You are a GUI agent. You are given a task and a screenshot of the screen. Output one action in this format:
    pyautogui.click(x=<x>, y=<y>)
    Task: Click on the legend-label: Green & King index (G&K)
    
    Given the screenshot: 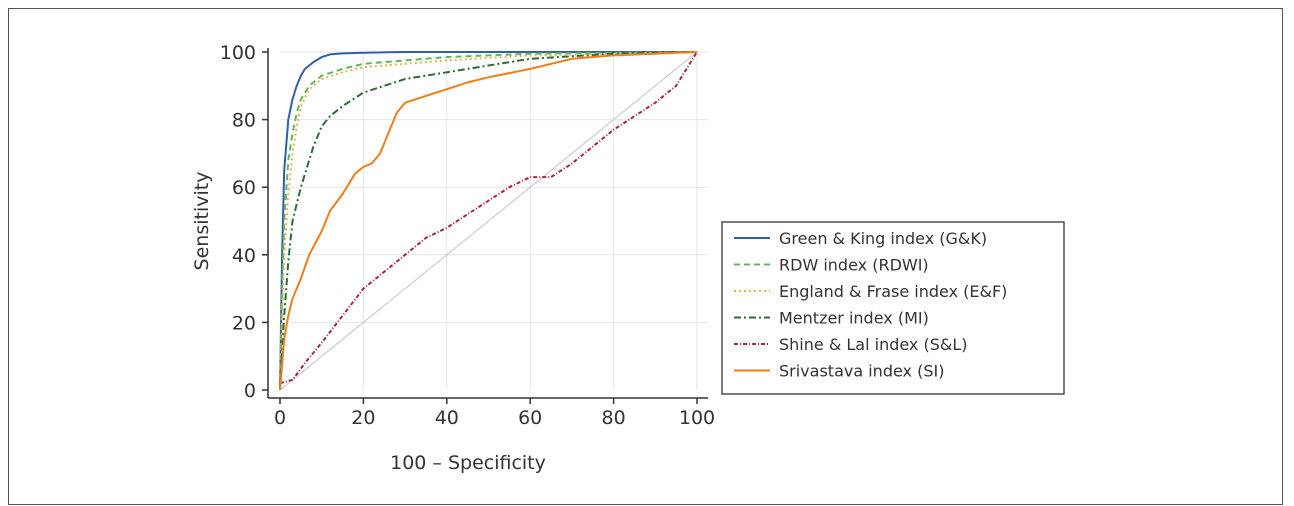 What is the action you would take?
    pyautogui.click(x=883, y=238)
    